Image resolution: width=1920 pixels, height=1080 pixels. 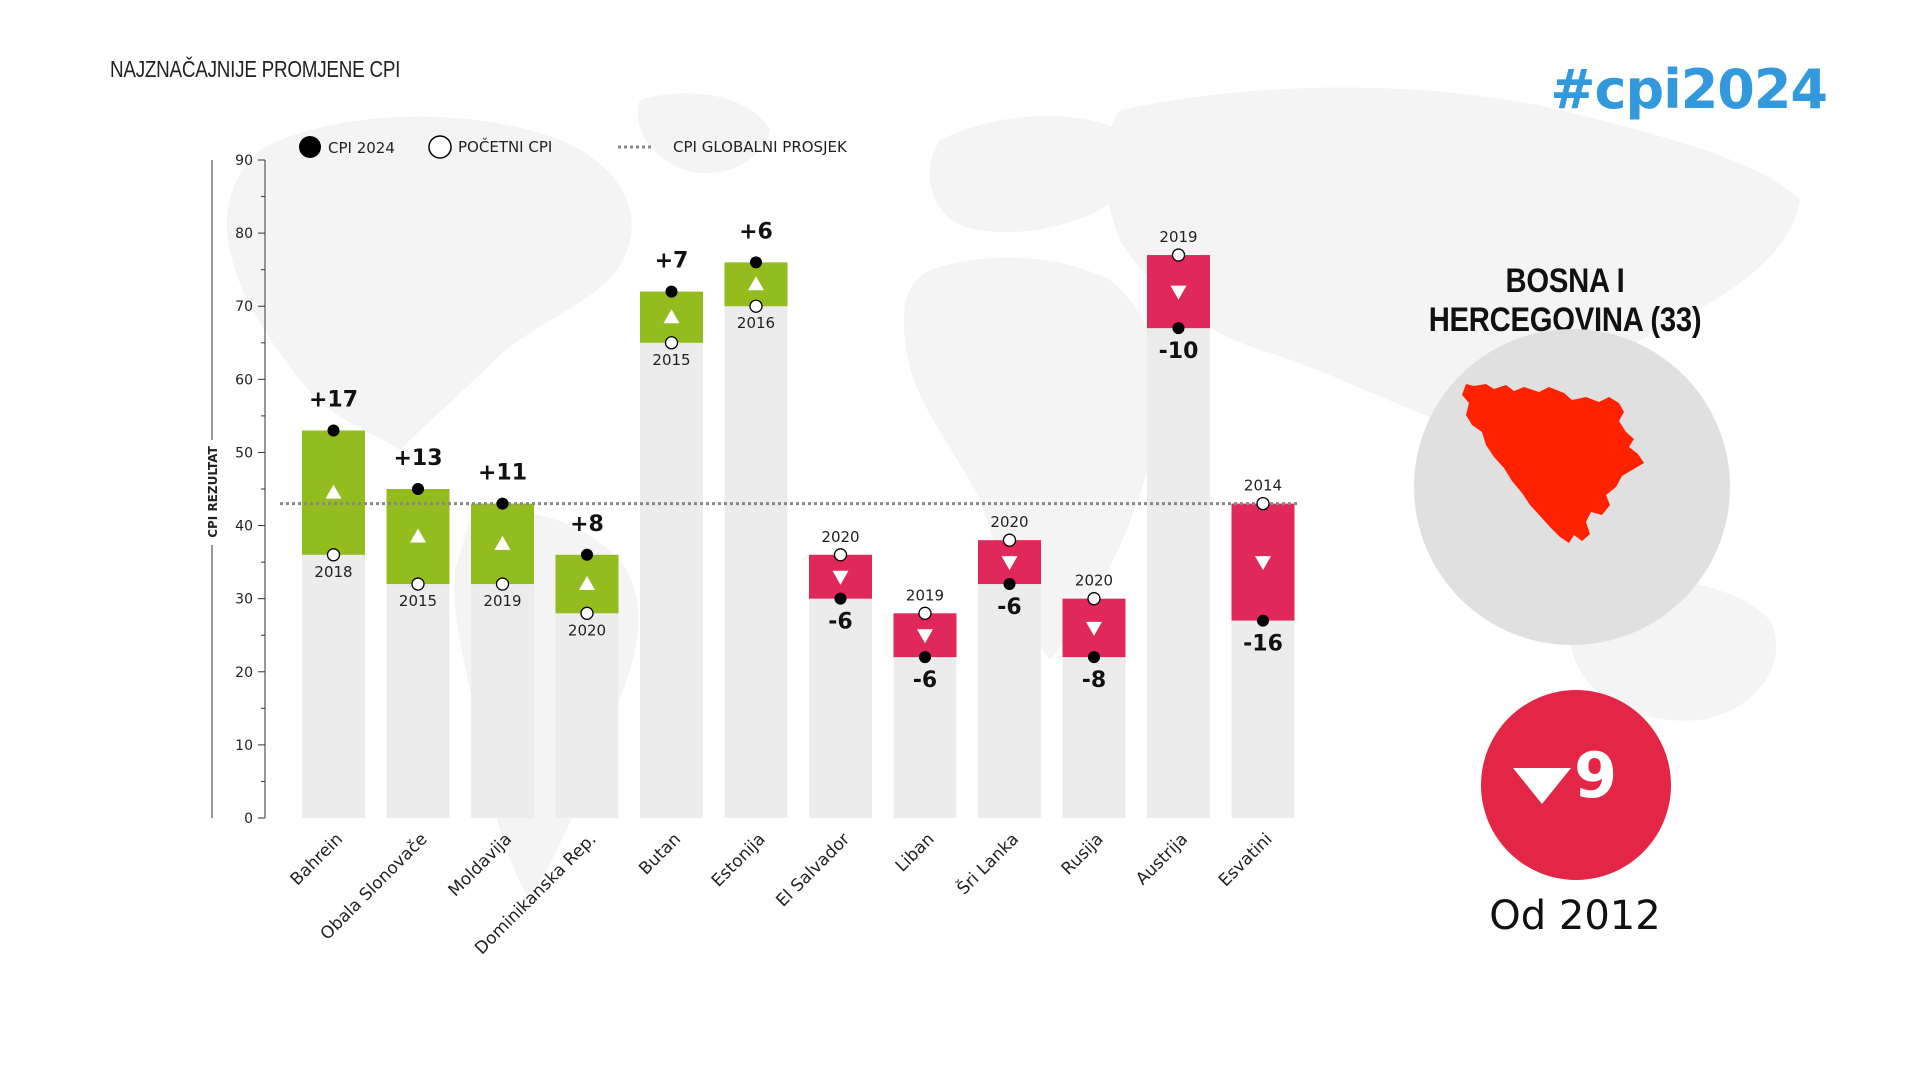 I want to click on category-label: Liban, so click(x=915, y=852).